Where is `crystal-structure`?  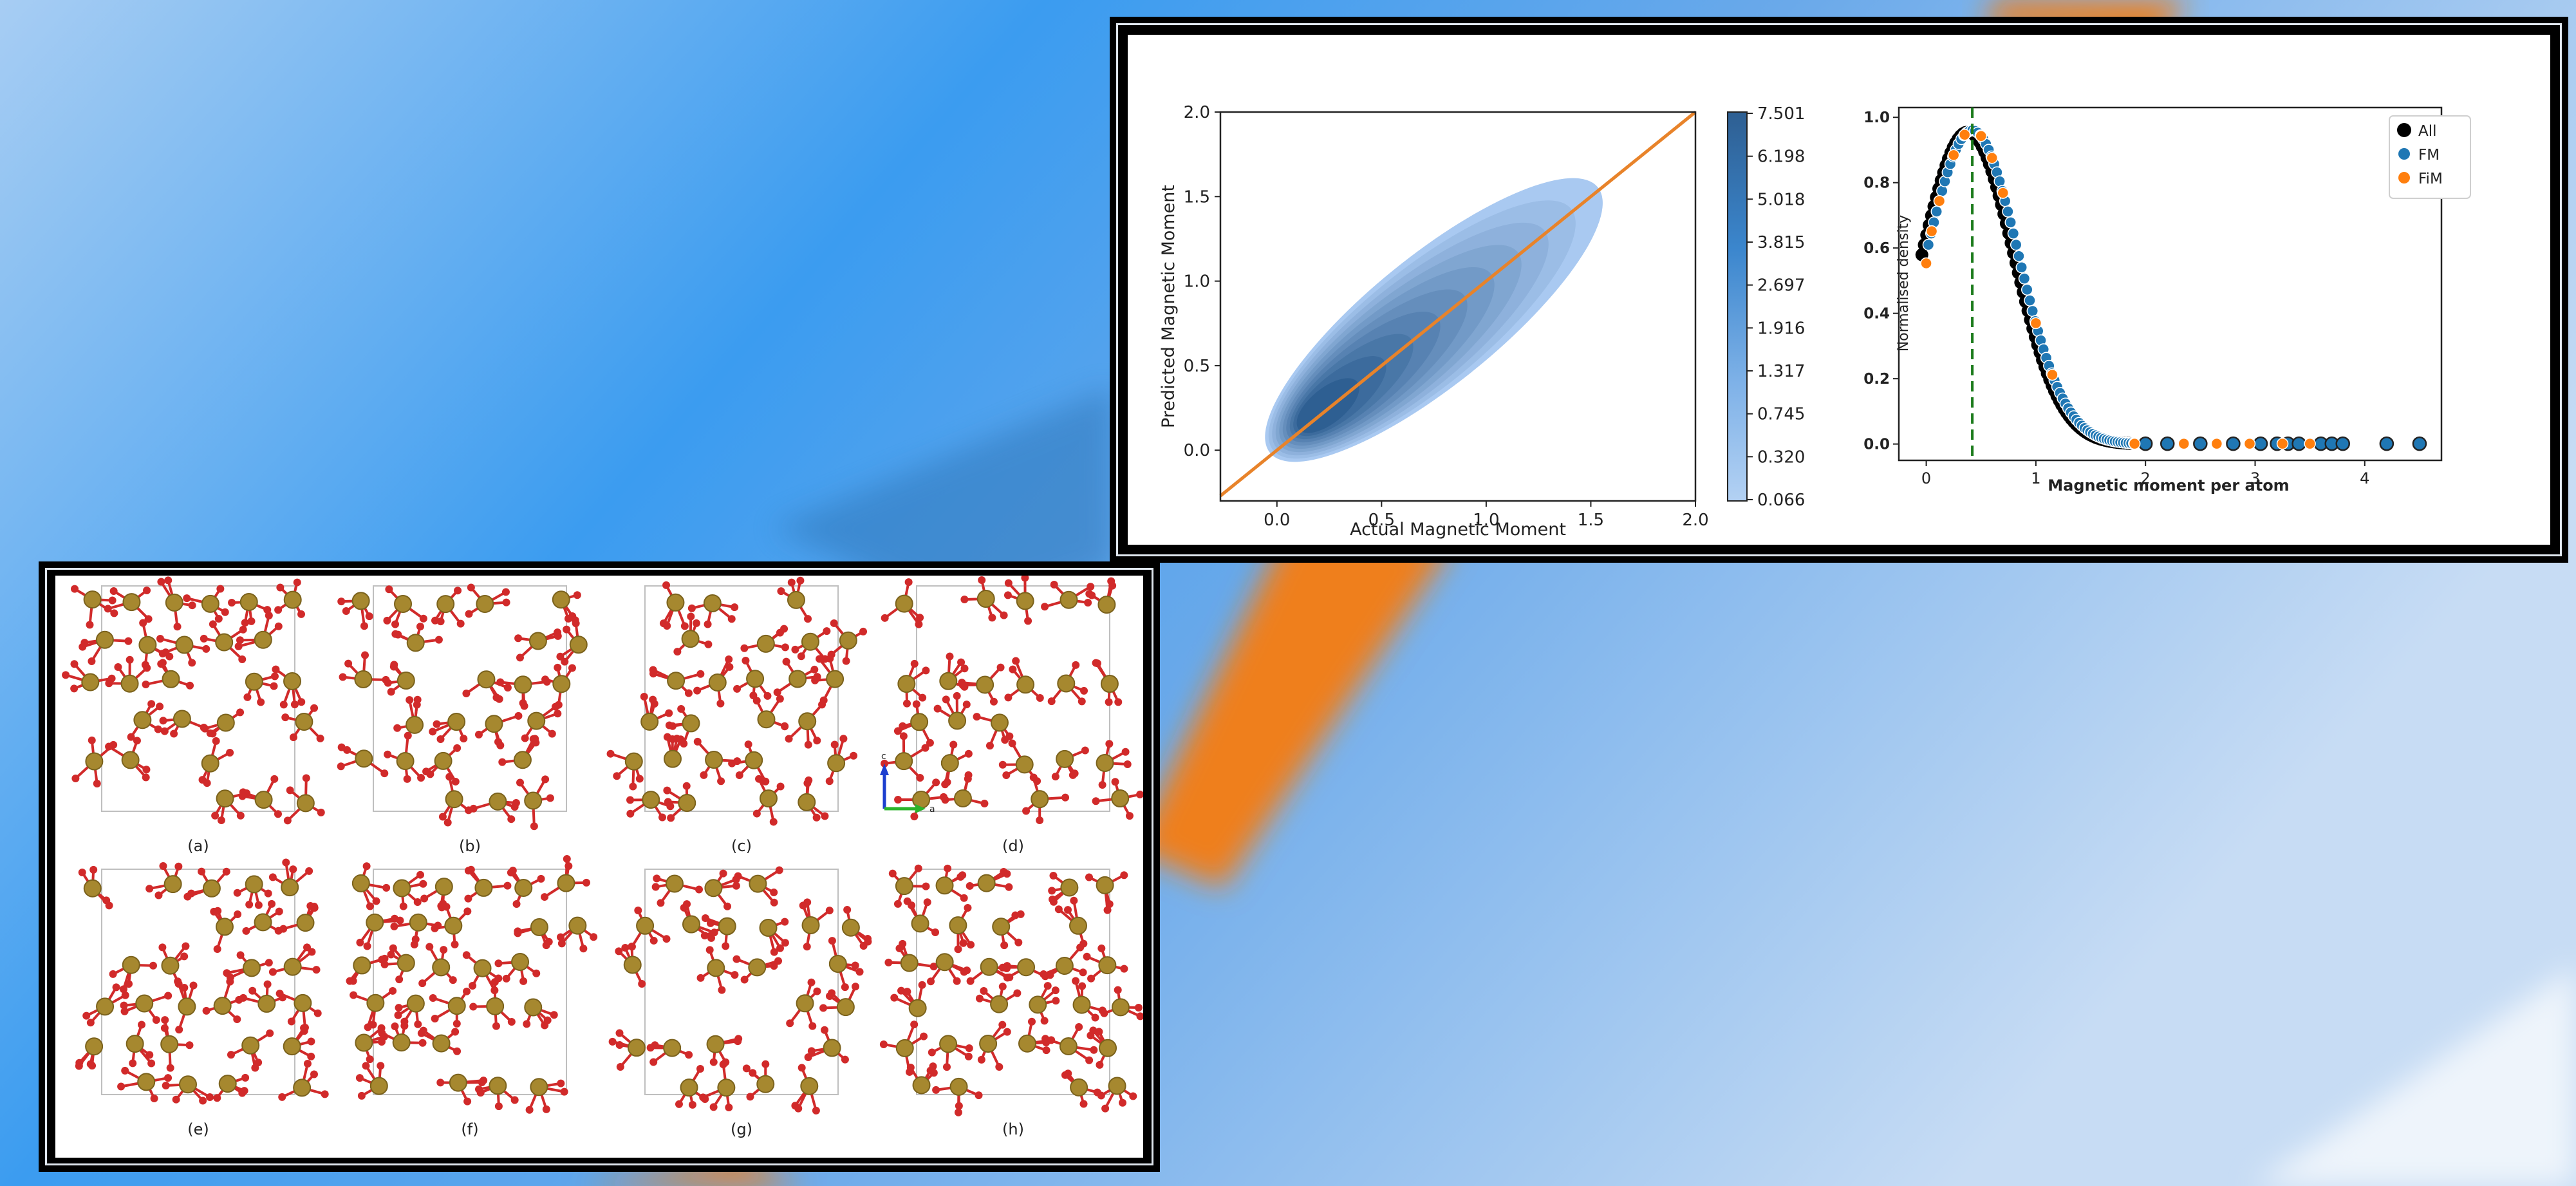 crystal-structure is located at coordinates (463, 707).